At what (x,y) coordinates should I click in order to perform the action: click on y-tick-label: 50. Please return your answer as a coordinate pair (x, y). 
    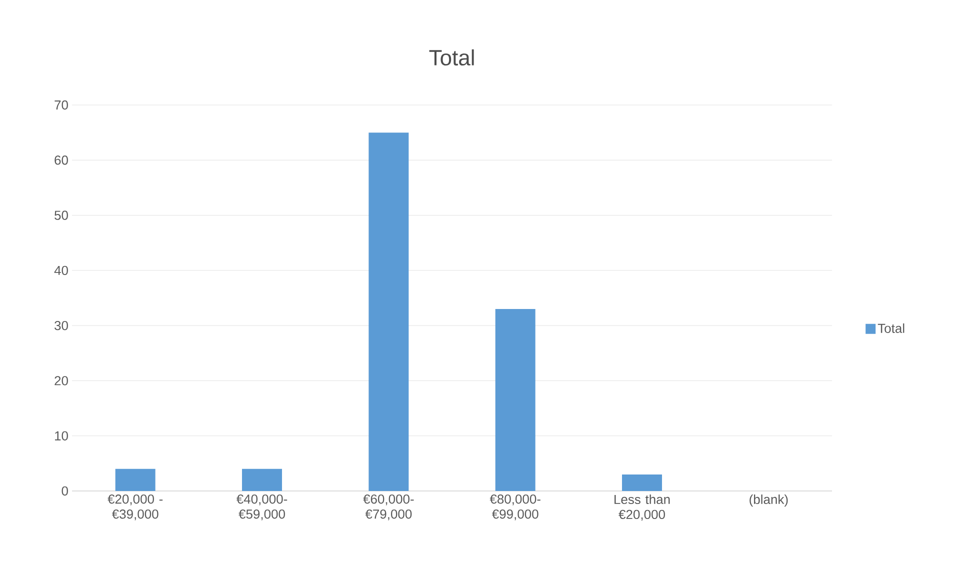
    Looking at the image, I should click on (61, 215).